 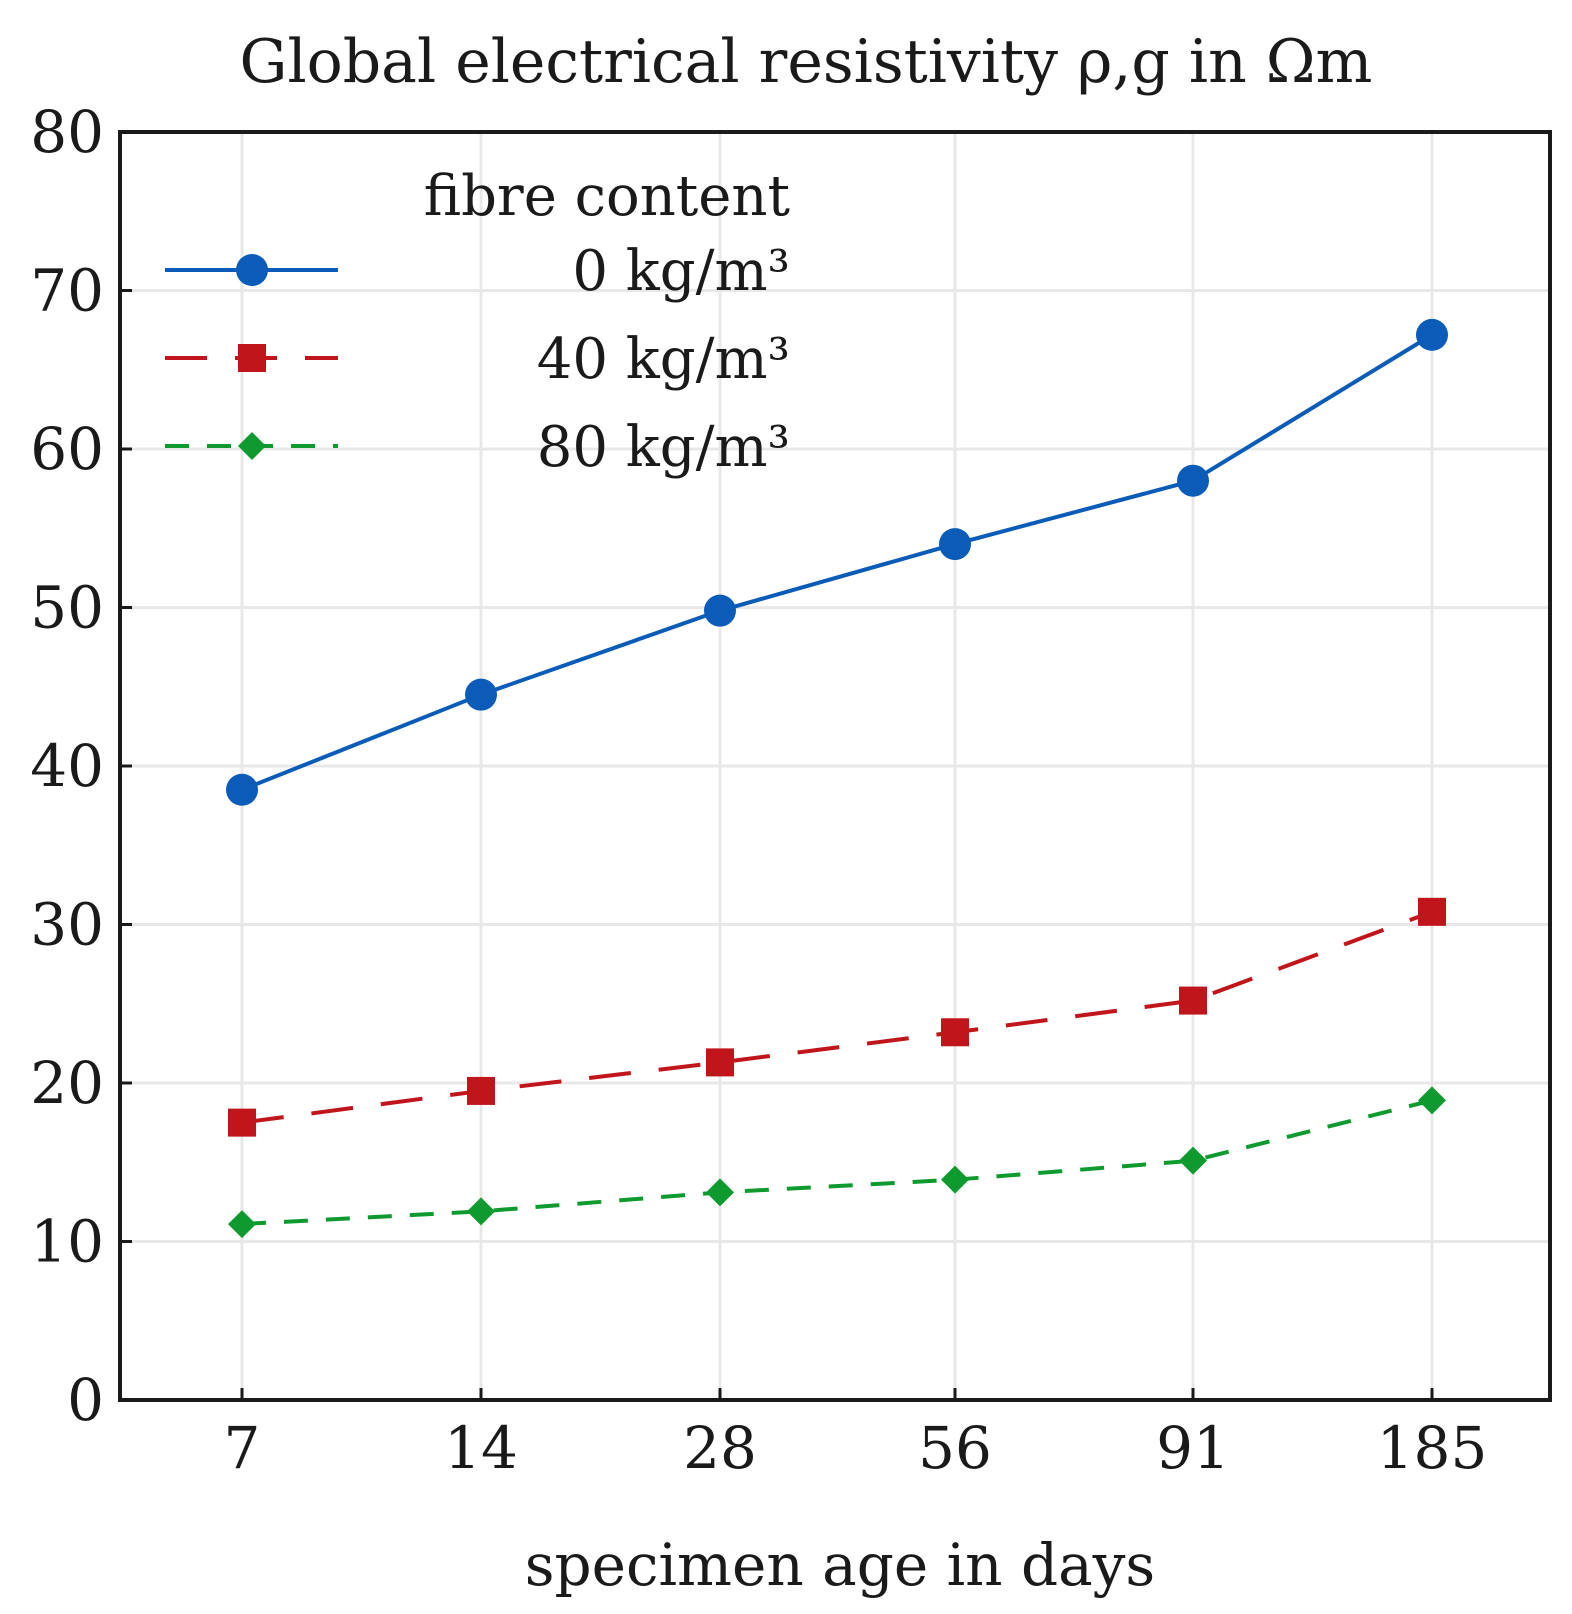 What do you see at coordinates (67, 766) in the screenshot?
I see `y-tick-label: 40` at bounding box center [67, 766].